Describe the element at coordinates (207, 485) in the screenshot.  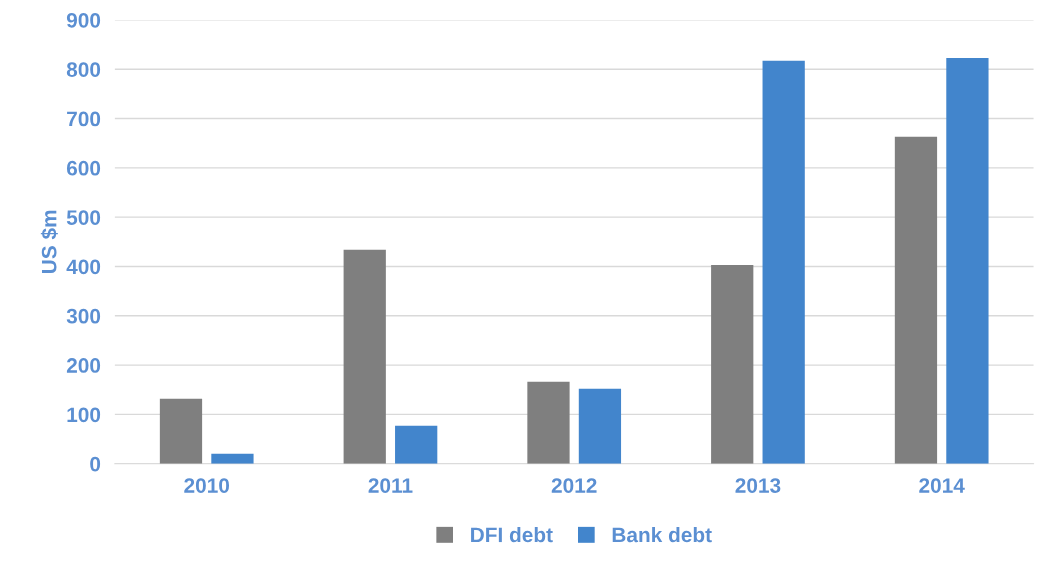
I see `x-tick-label: 2010` at that location.